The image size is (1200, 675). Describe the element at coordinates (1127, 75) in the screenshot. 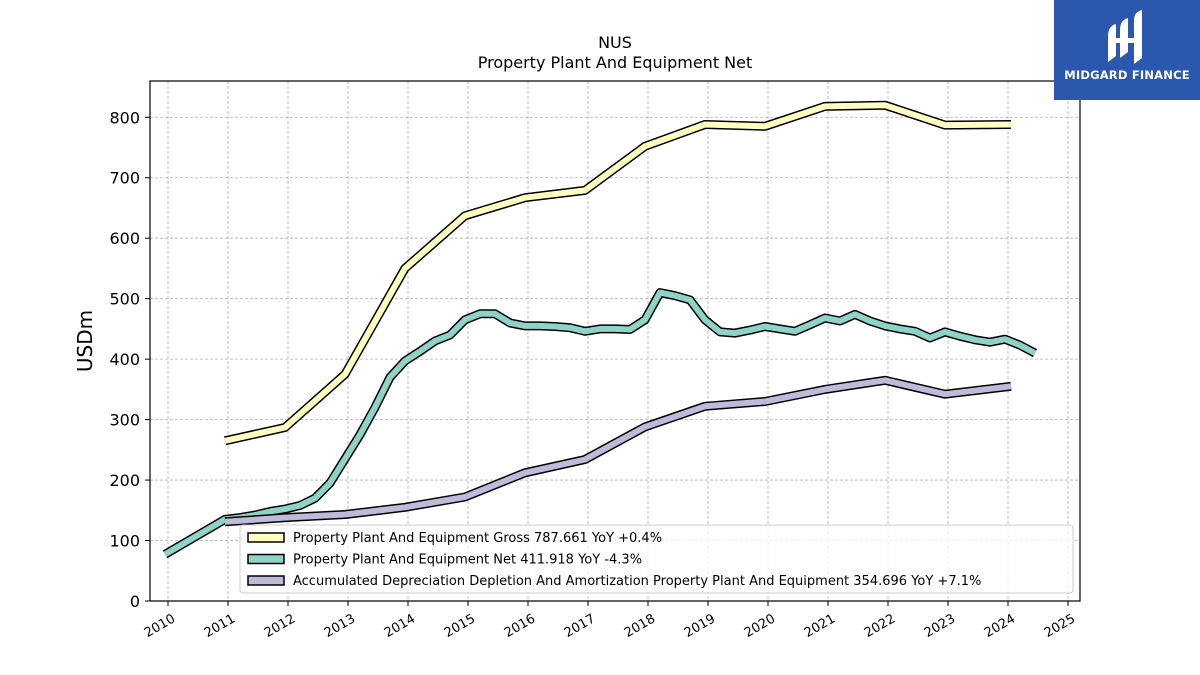

I see `logo-text: MIDGARD FINANCE` at that location.